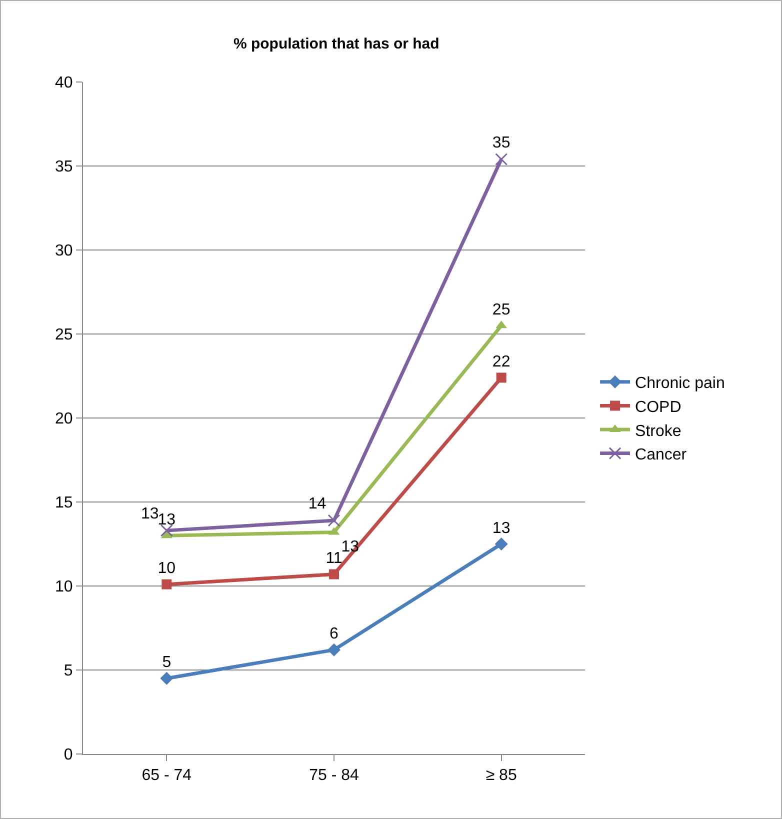 Image resolution: width=782 pixels, height=819 pixels. I want to click on data-label: 6, so click(334, 634).